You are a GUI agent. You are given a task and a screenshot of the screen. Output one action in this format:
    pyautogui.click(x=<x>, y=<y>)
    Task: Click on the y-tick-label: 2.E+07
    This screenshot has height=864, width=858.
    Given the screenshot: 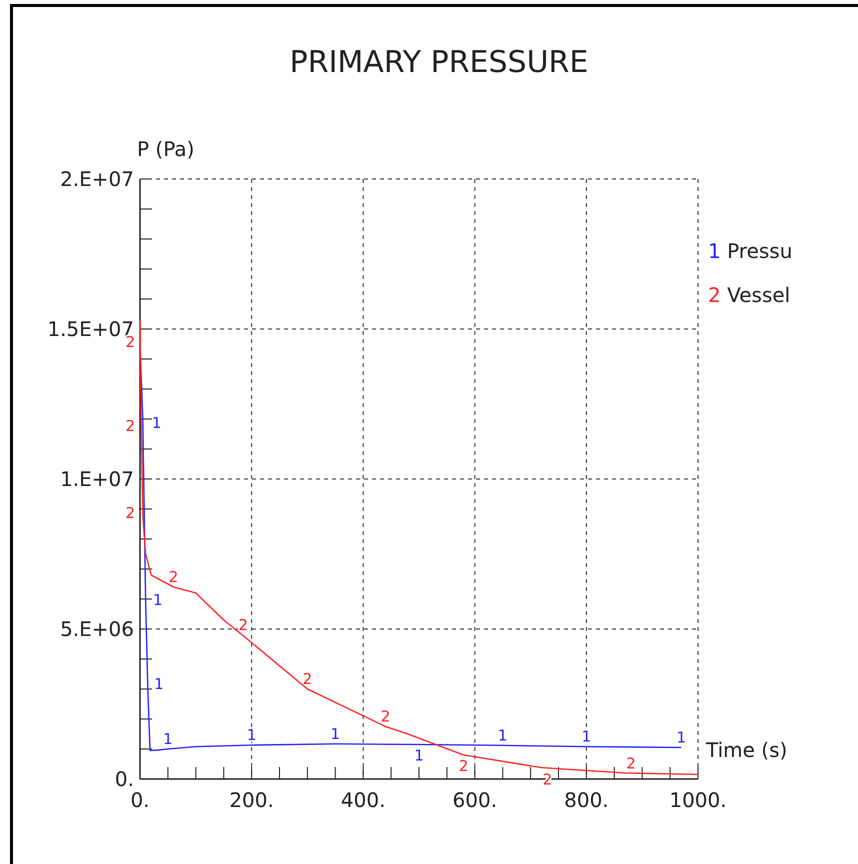 What is the action you would take?
    pyautogui.click(x=97, y=179)
    